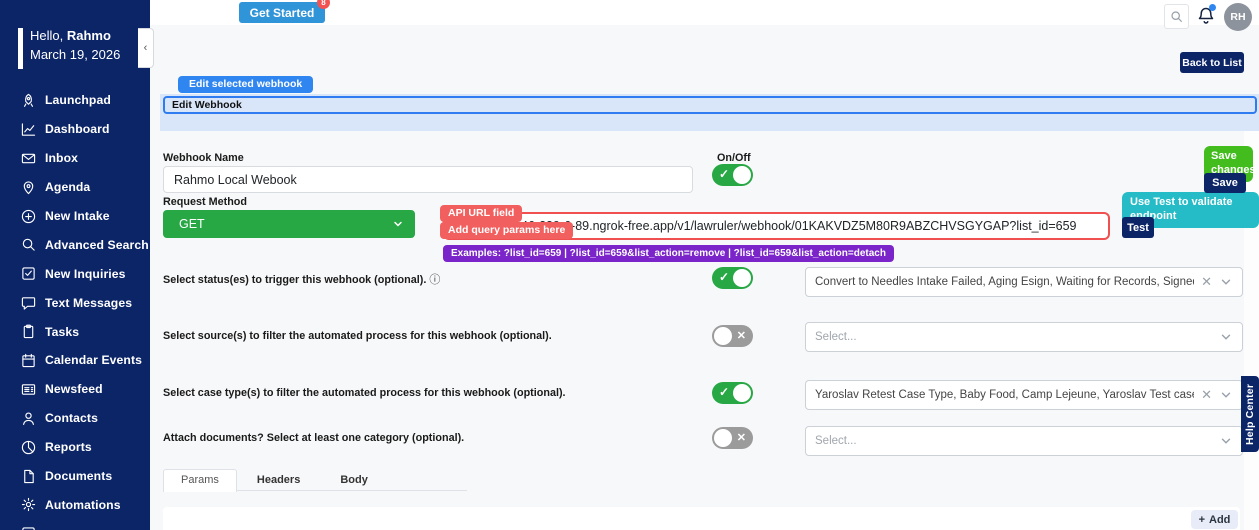 The height and width of the screenshot is (530, 1259). I want to click on back-to-list-button: Back to List, so click(1212, 62).